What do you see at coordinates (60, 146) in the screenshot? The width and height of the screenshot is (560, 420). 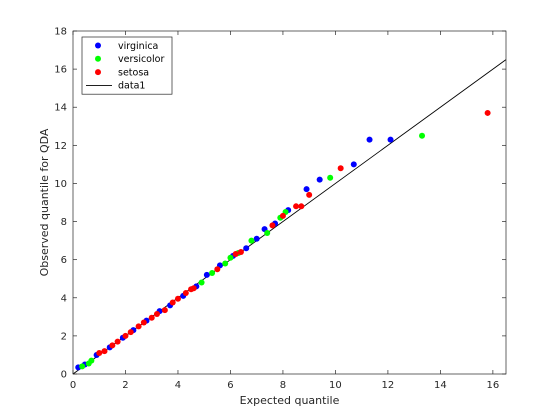 I see `y-tick-label: 12` at bounding box center [60, 146].